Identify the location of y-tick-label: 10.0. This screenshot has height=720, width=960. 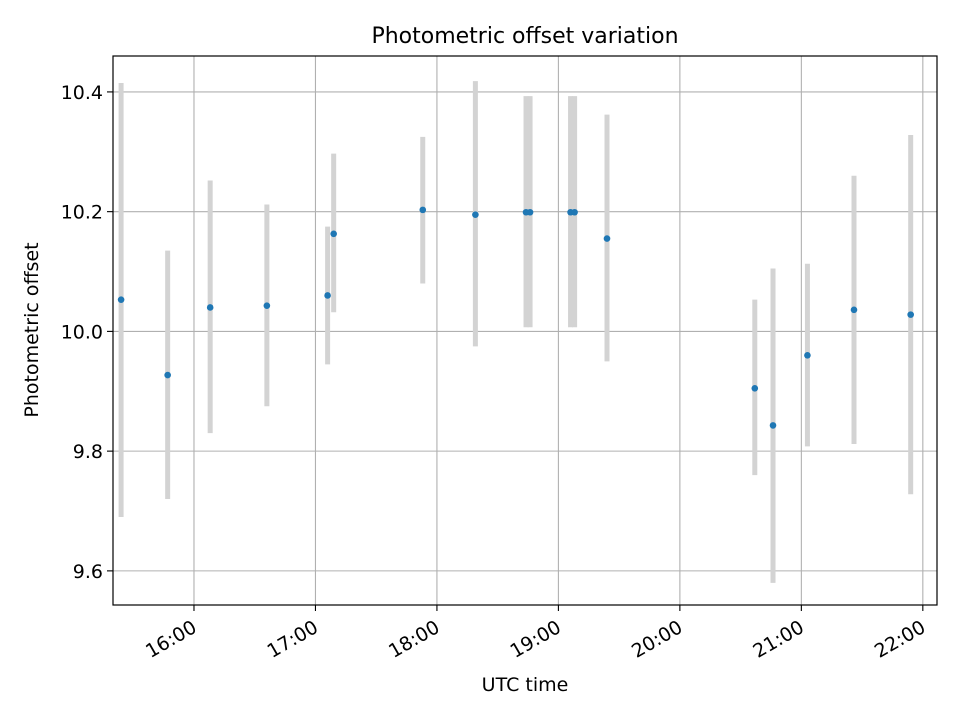
(82, 332).